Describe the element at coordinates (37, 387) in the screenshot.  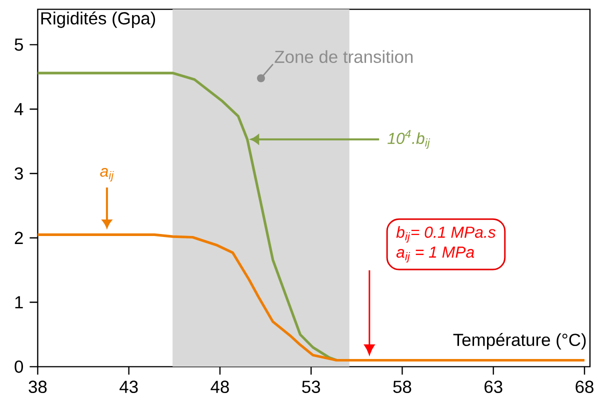
I see `x-tick-label: 38` at that location.